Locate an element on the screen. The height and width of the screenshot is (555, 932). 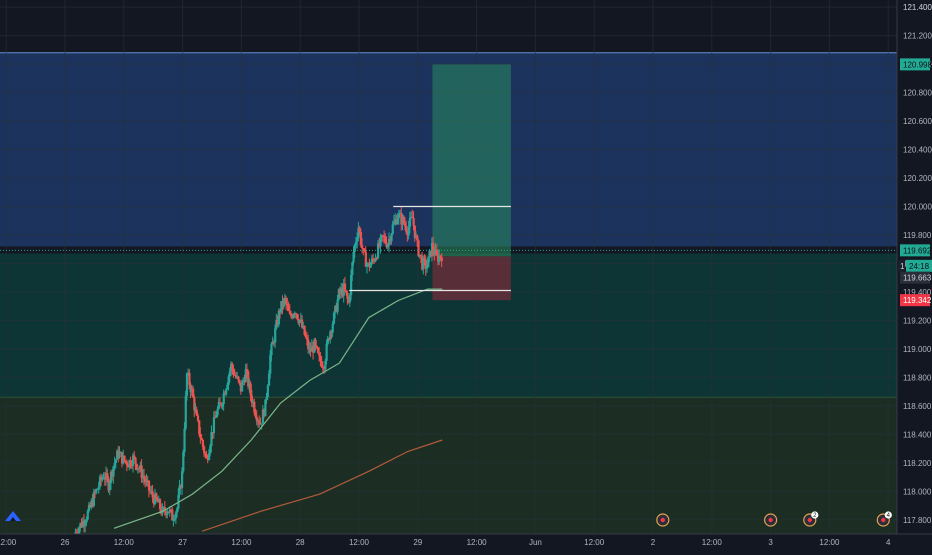
price-tag: 120.998 is located at coordinates (917, 64).